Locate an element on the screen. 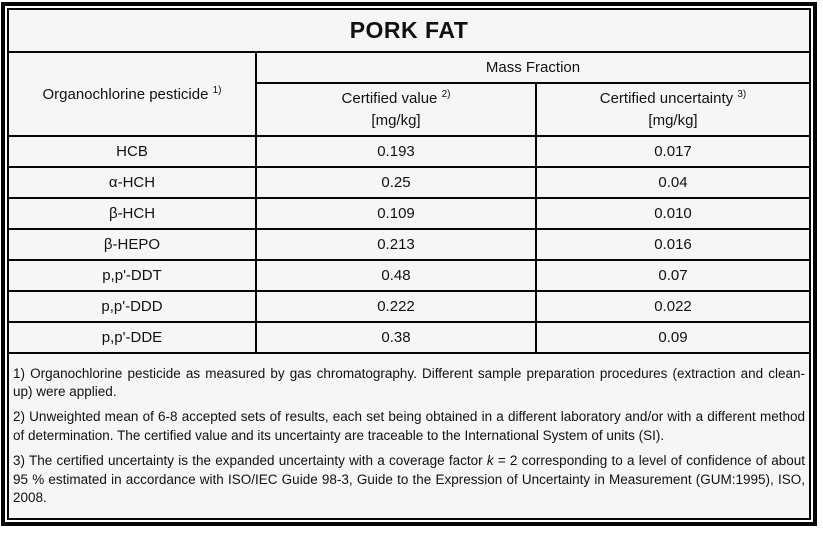 The image size is (823, 533). column-header-certified-uncertainty: Certified uncertainty 3) [mg/kg] is located at coordinates (673, 109).